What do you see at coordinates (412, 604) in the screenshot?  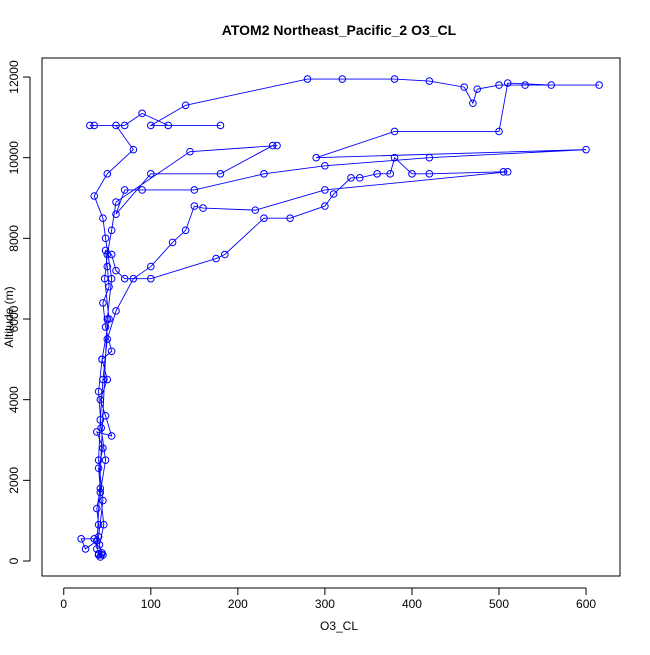 I see `x-tick-label: 400` at bounding box center [412, 604].